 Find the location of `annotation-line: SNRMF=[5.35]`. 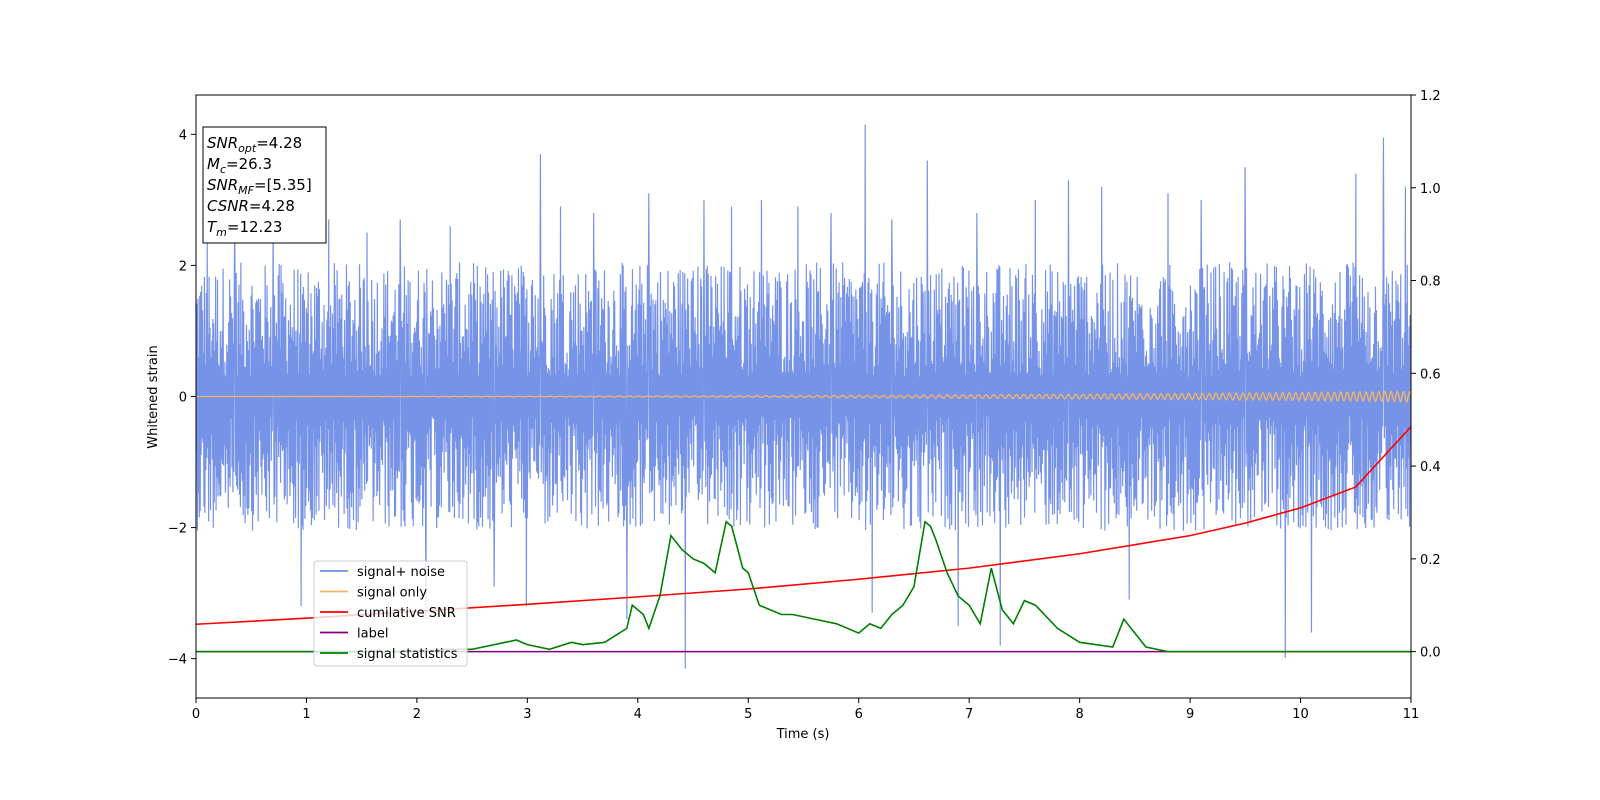

annotation-line: SNRMF=[5.35] is located at coordinates (259, 186).